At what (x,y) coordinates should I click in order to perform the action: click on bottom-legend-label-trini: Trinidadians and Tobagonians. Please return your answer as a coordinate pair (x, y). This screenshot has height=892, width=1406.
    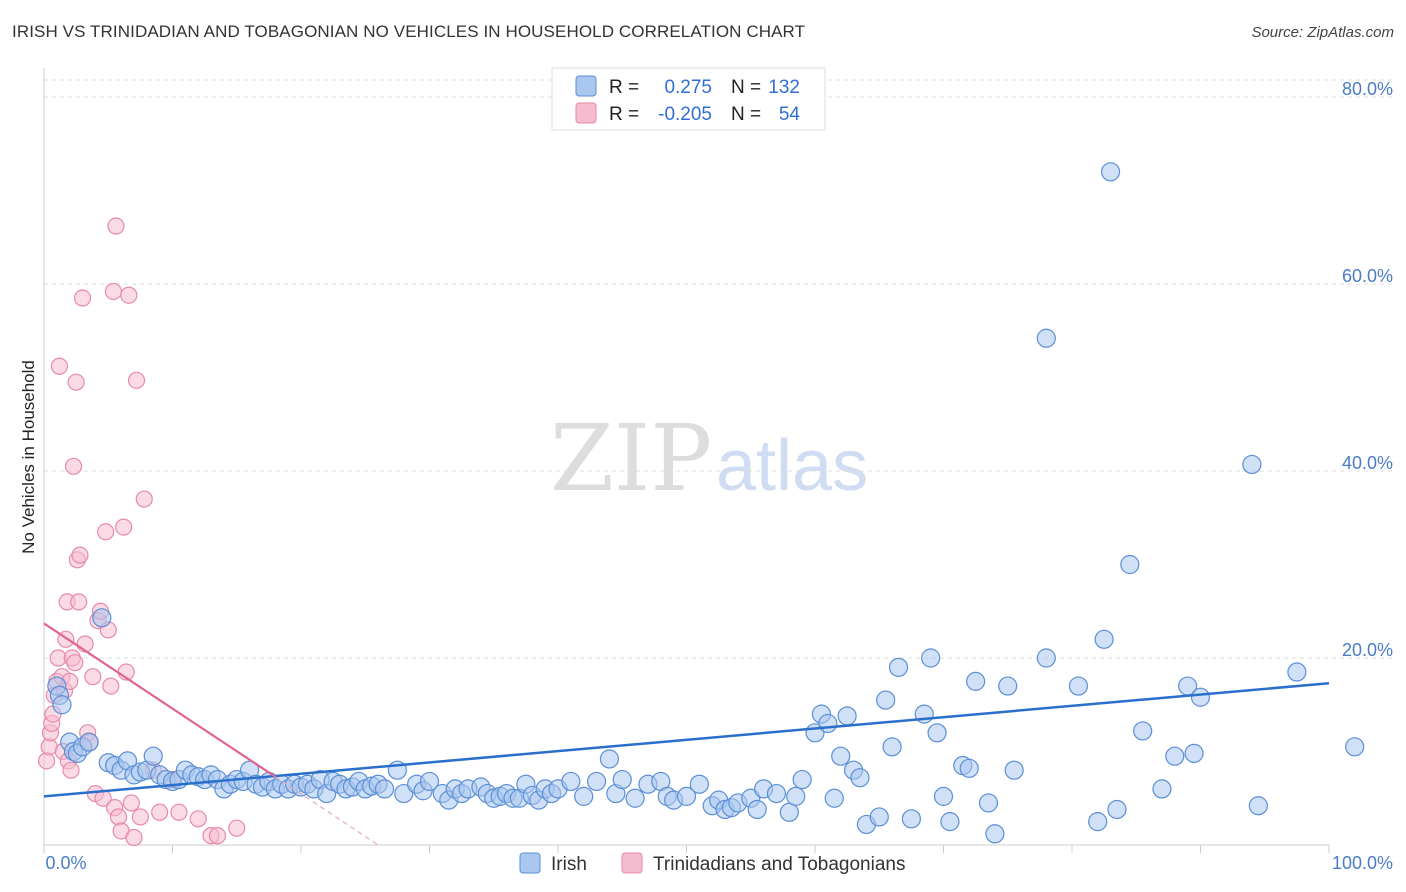
    Looking at the image, I should click on (779, 864).